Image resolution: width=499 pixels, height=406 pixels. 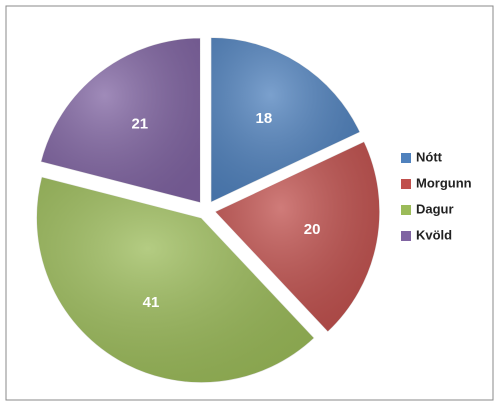 I want to click on data-label: 20, so click(x=312, y=229).